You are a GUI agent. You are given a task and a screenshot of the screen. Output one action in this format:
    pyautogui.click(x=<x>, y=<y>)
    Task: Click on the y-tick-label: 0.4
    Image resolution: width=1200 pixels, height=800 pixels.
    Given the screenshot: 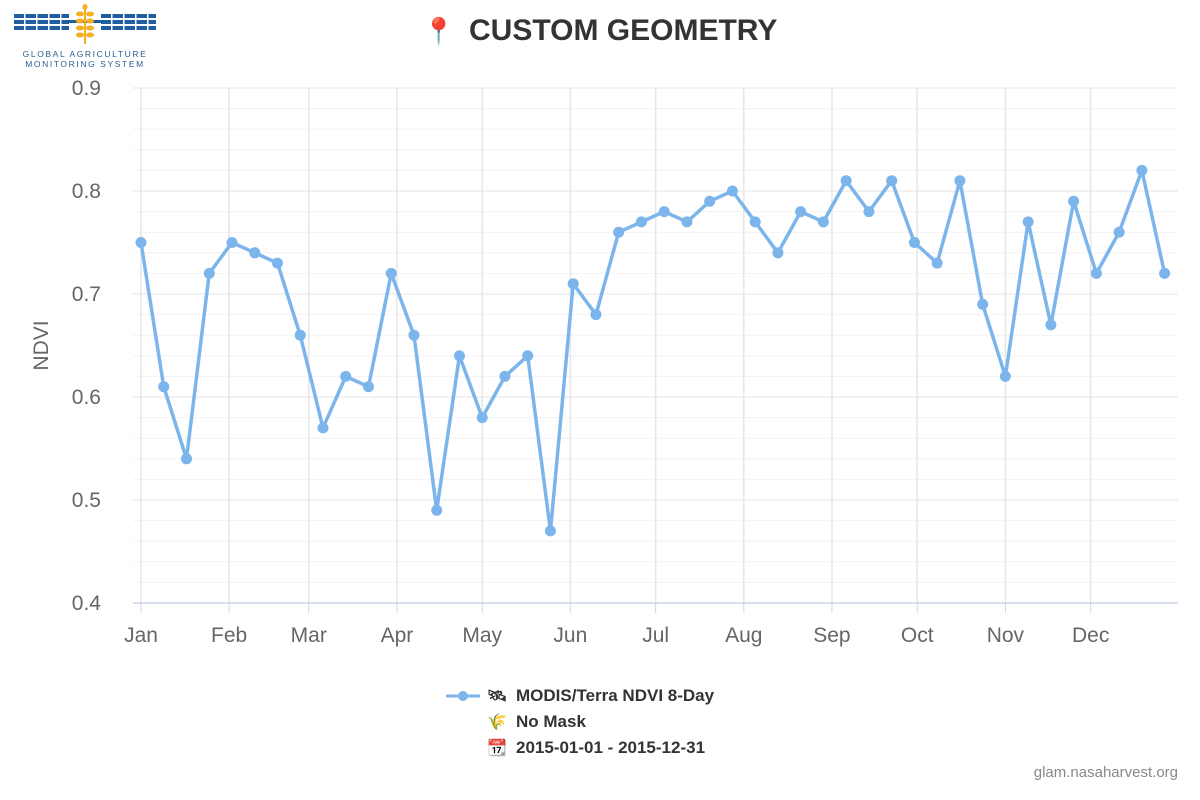 What is the action you would take?
    pyautogui.click(x=87, y=603)
    